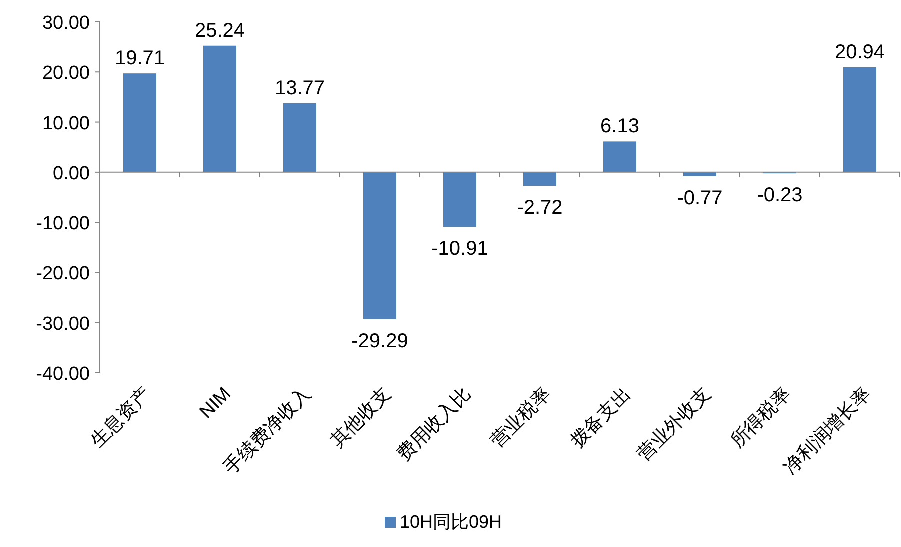 The width and height of the screenshot is (901, 547). I want to click on data-label: 20.94, so click(860, 52).